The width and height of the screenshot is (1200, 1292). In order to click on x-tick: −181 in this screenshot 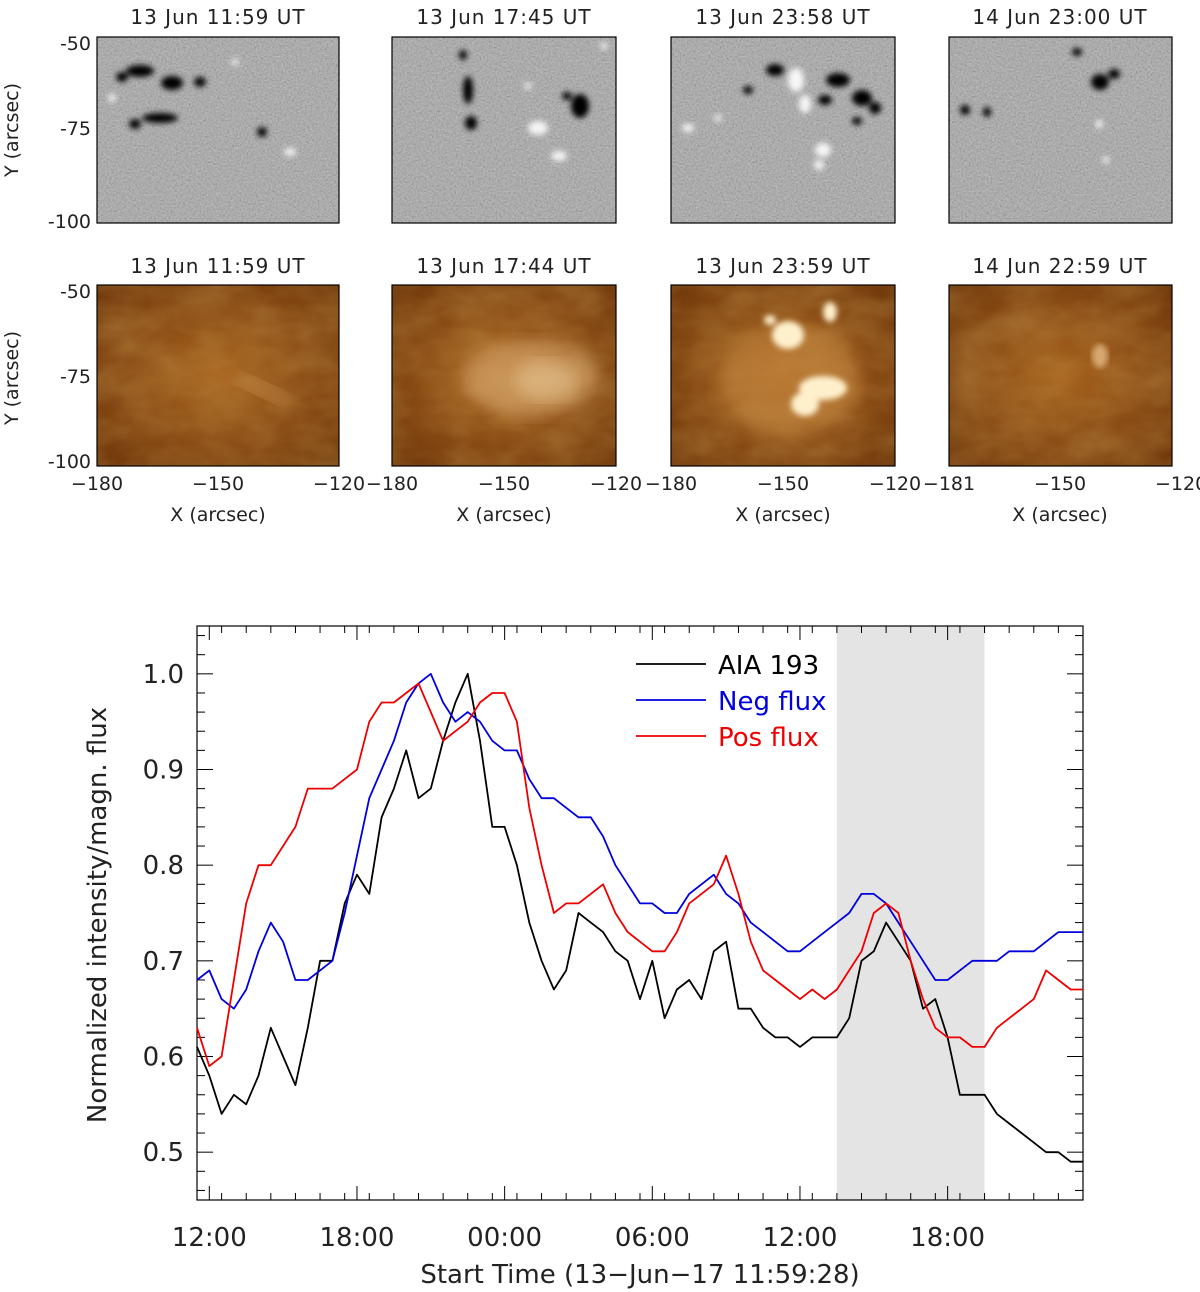, I will do `click(949, 484)`.